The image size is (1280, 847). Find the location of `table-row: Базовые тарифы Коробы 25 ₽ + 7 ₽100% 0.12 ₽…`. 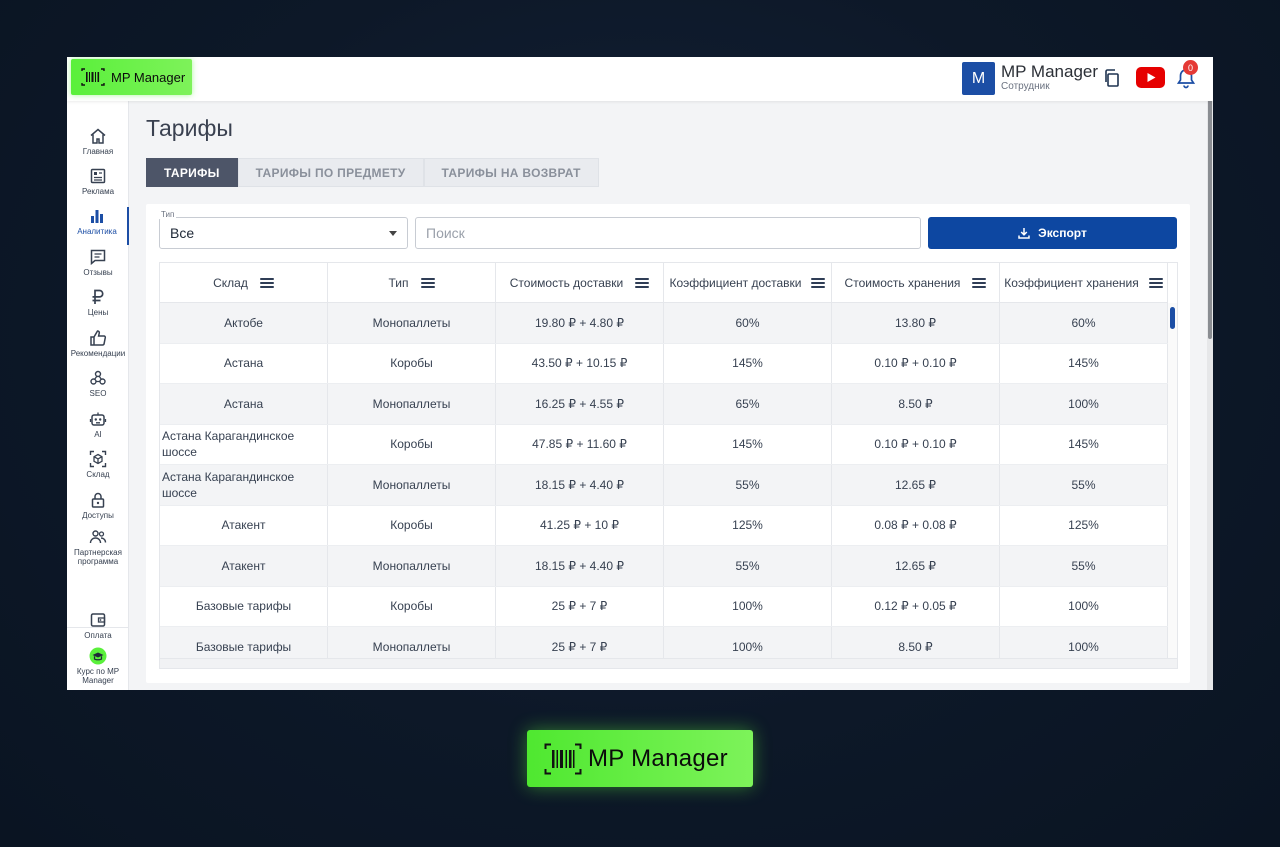

table-row: Базовые тарифы Коробы 25 ₽ + 7 ₽100% 0.12 ₽… is located at coordinates (664, 606).